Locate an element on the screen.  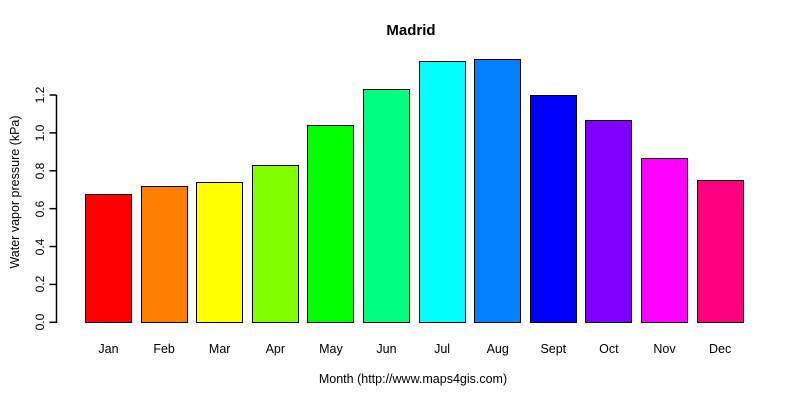
bar-nov is located at coordinates (664, 240).